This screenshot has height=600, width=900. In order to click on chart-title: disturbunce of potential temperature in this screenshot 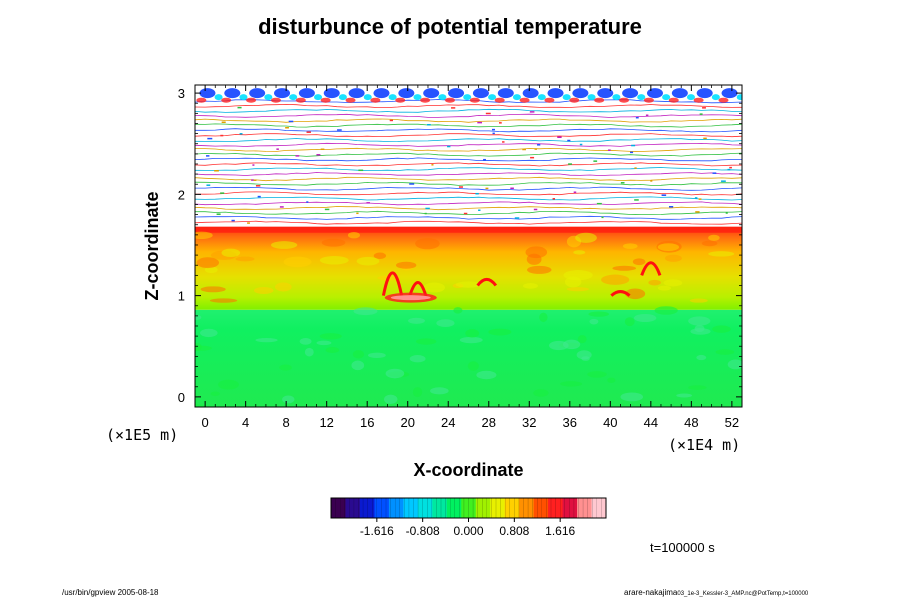, I will do `click(450, 26)`.